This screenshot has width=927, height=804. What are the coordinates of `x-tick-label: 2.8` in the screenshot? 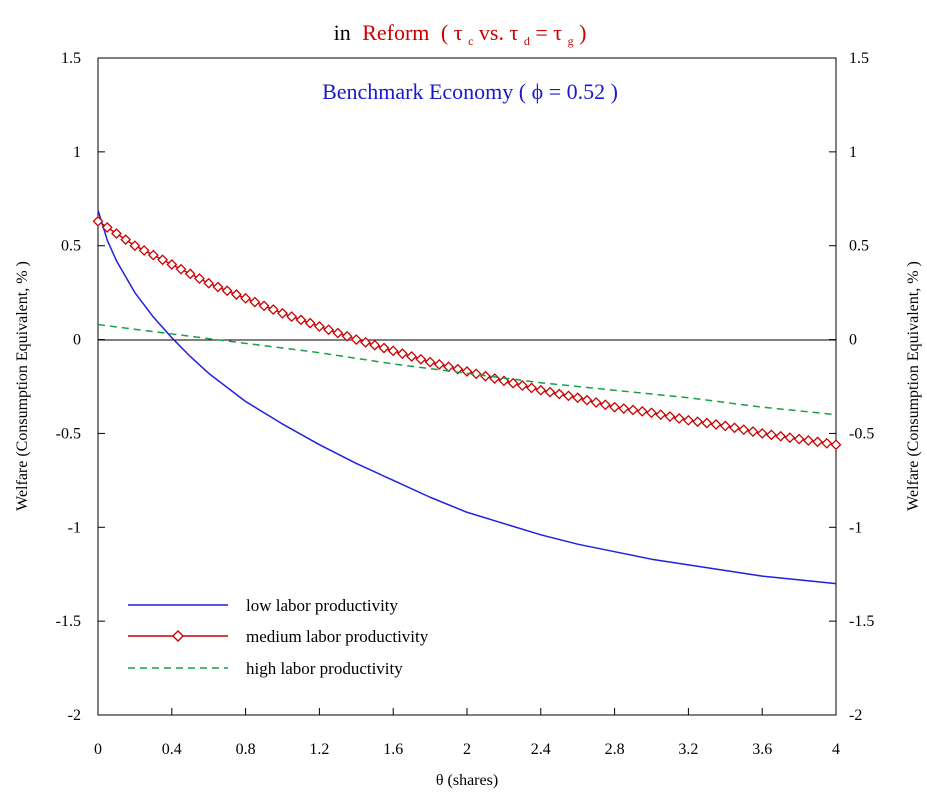 It's located at (615, 749).